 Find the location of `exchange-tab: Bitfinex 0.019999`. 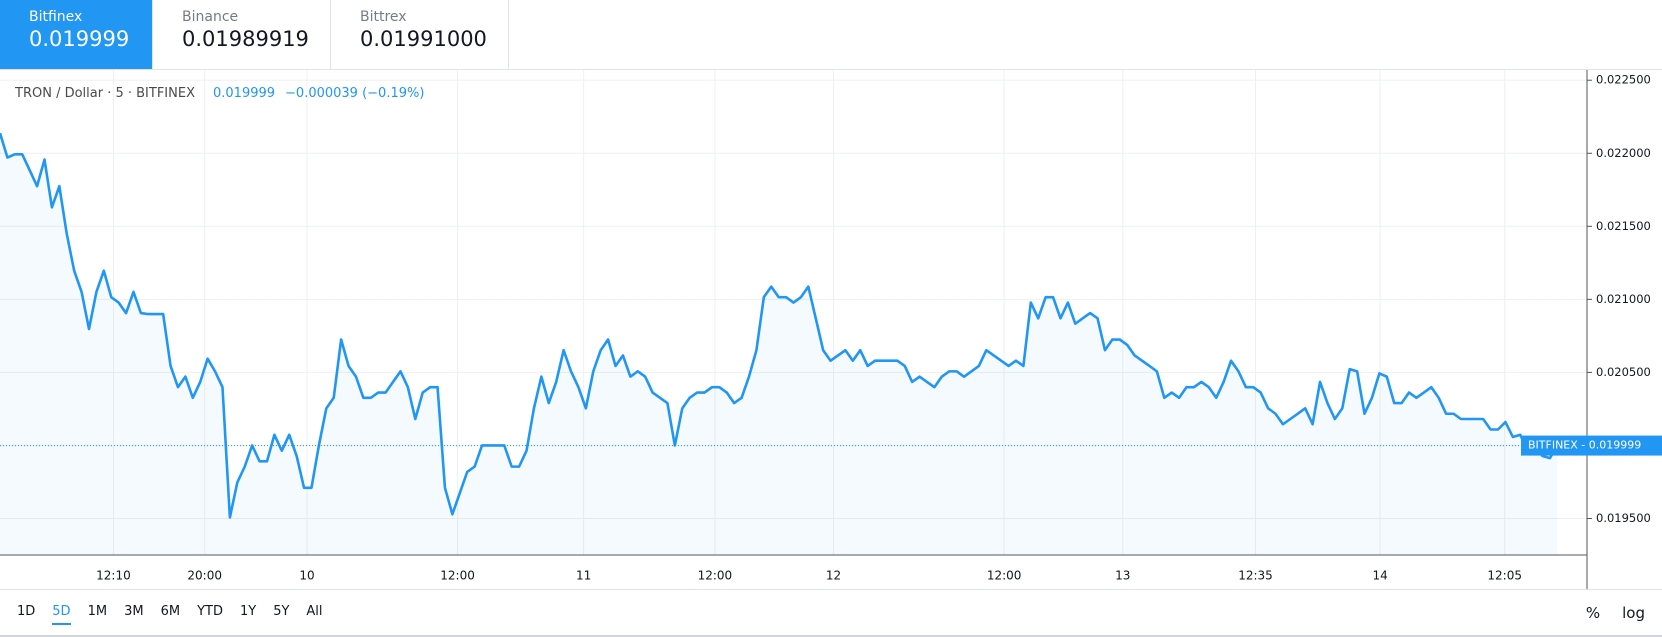

exchange-tab: Bitfinex 0.019999 is located at coordinates (76, 34).